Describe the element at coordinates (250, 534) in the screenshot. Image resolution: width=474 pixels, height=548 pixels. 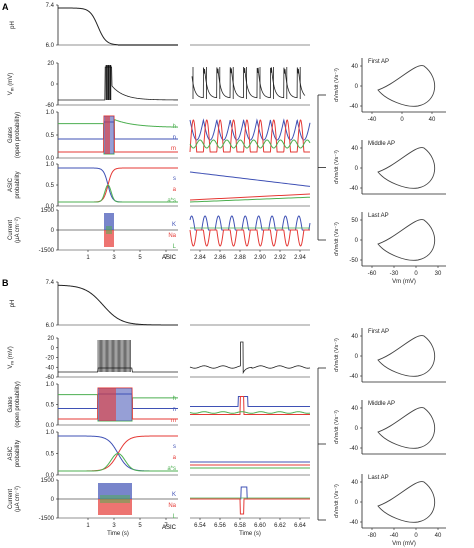
I see `x-axis-title-zoom: Time (s)` at that location.